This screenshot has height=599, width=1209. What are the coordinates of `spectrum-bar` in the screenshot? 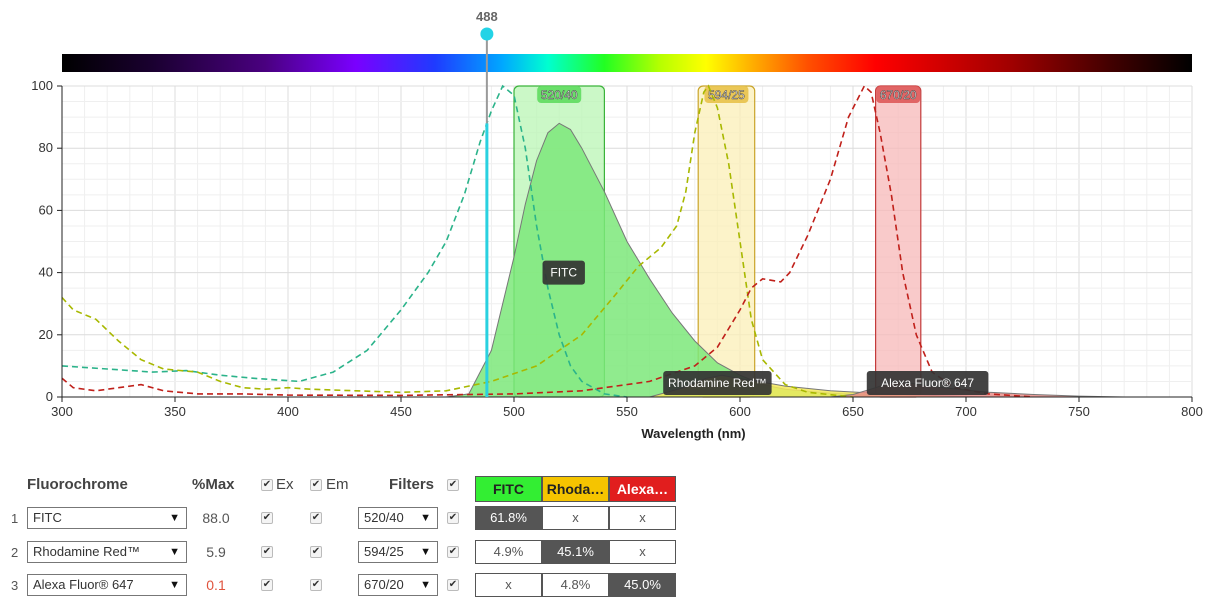 It's located at (627, 63).